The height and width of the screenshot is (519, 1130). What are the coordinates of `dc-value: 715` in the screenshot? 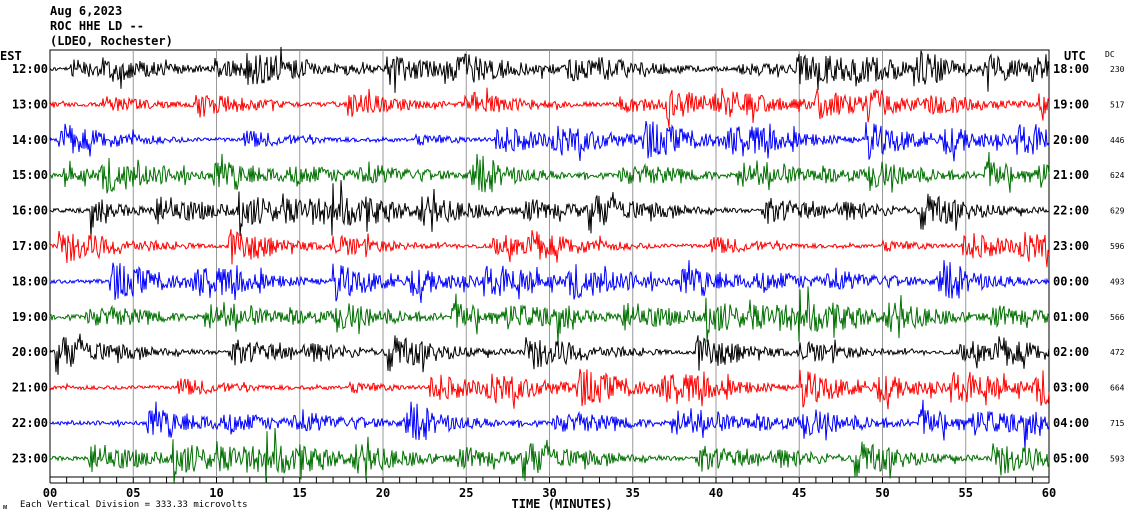 It's located at (1117, 423).